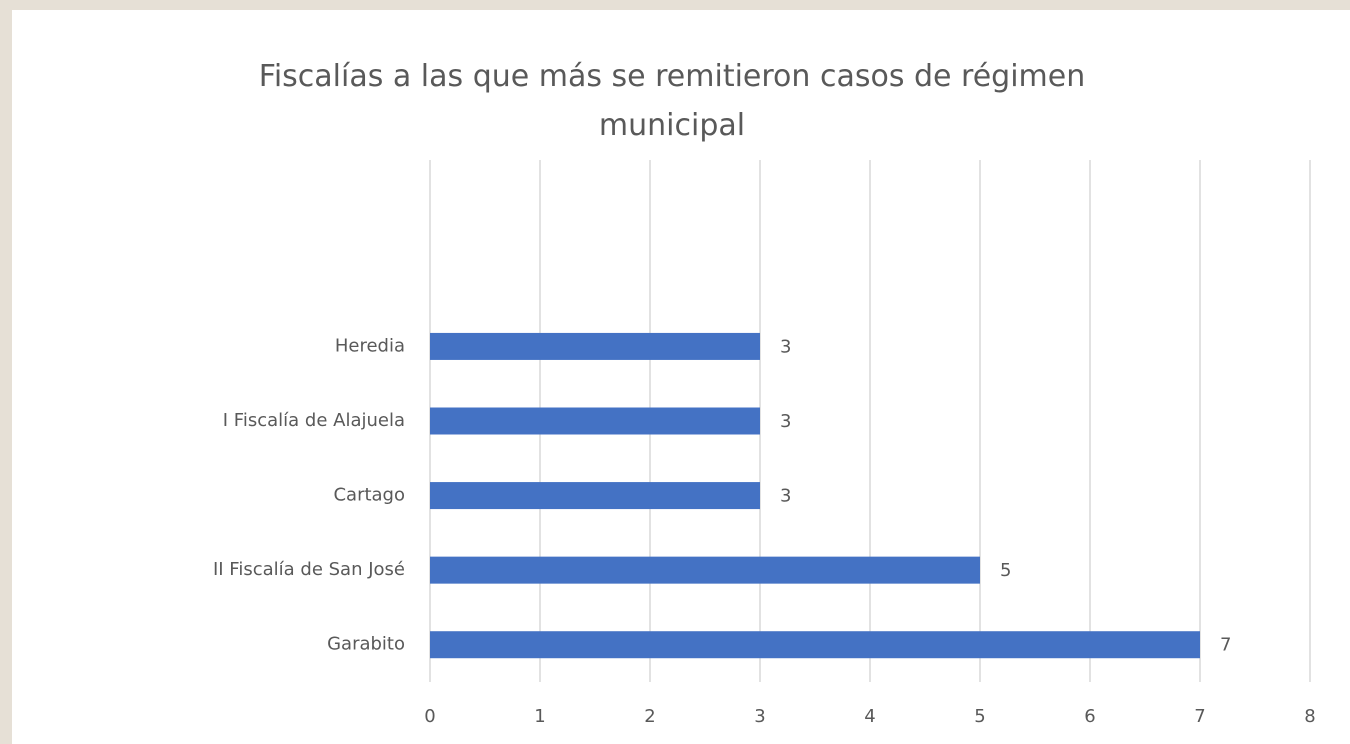 The image size is (1350, 744). What do you see at coordinates (429, 716) in the screenshot?
I see `x-tick-label: 0` at bounding box center [429, 716].